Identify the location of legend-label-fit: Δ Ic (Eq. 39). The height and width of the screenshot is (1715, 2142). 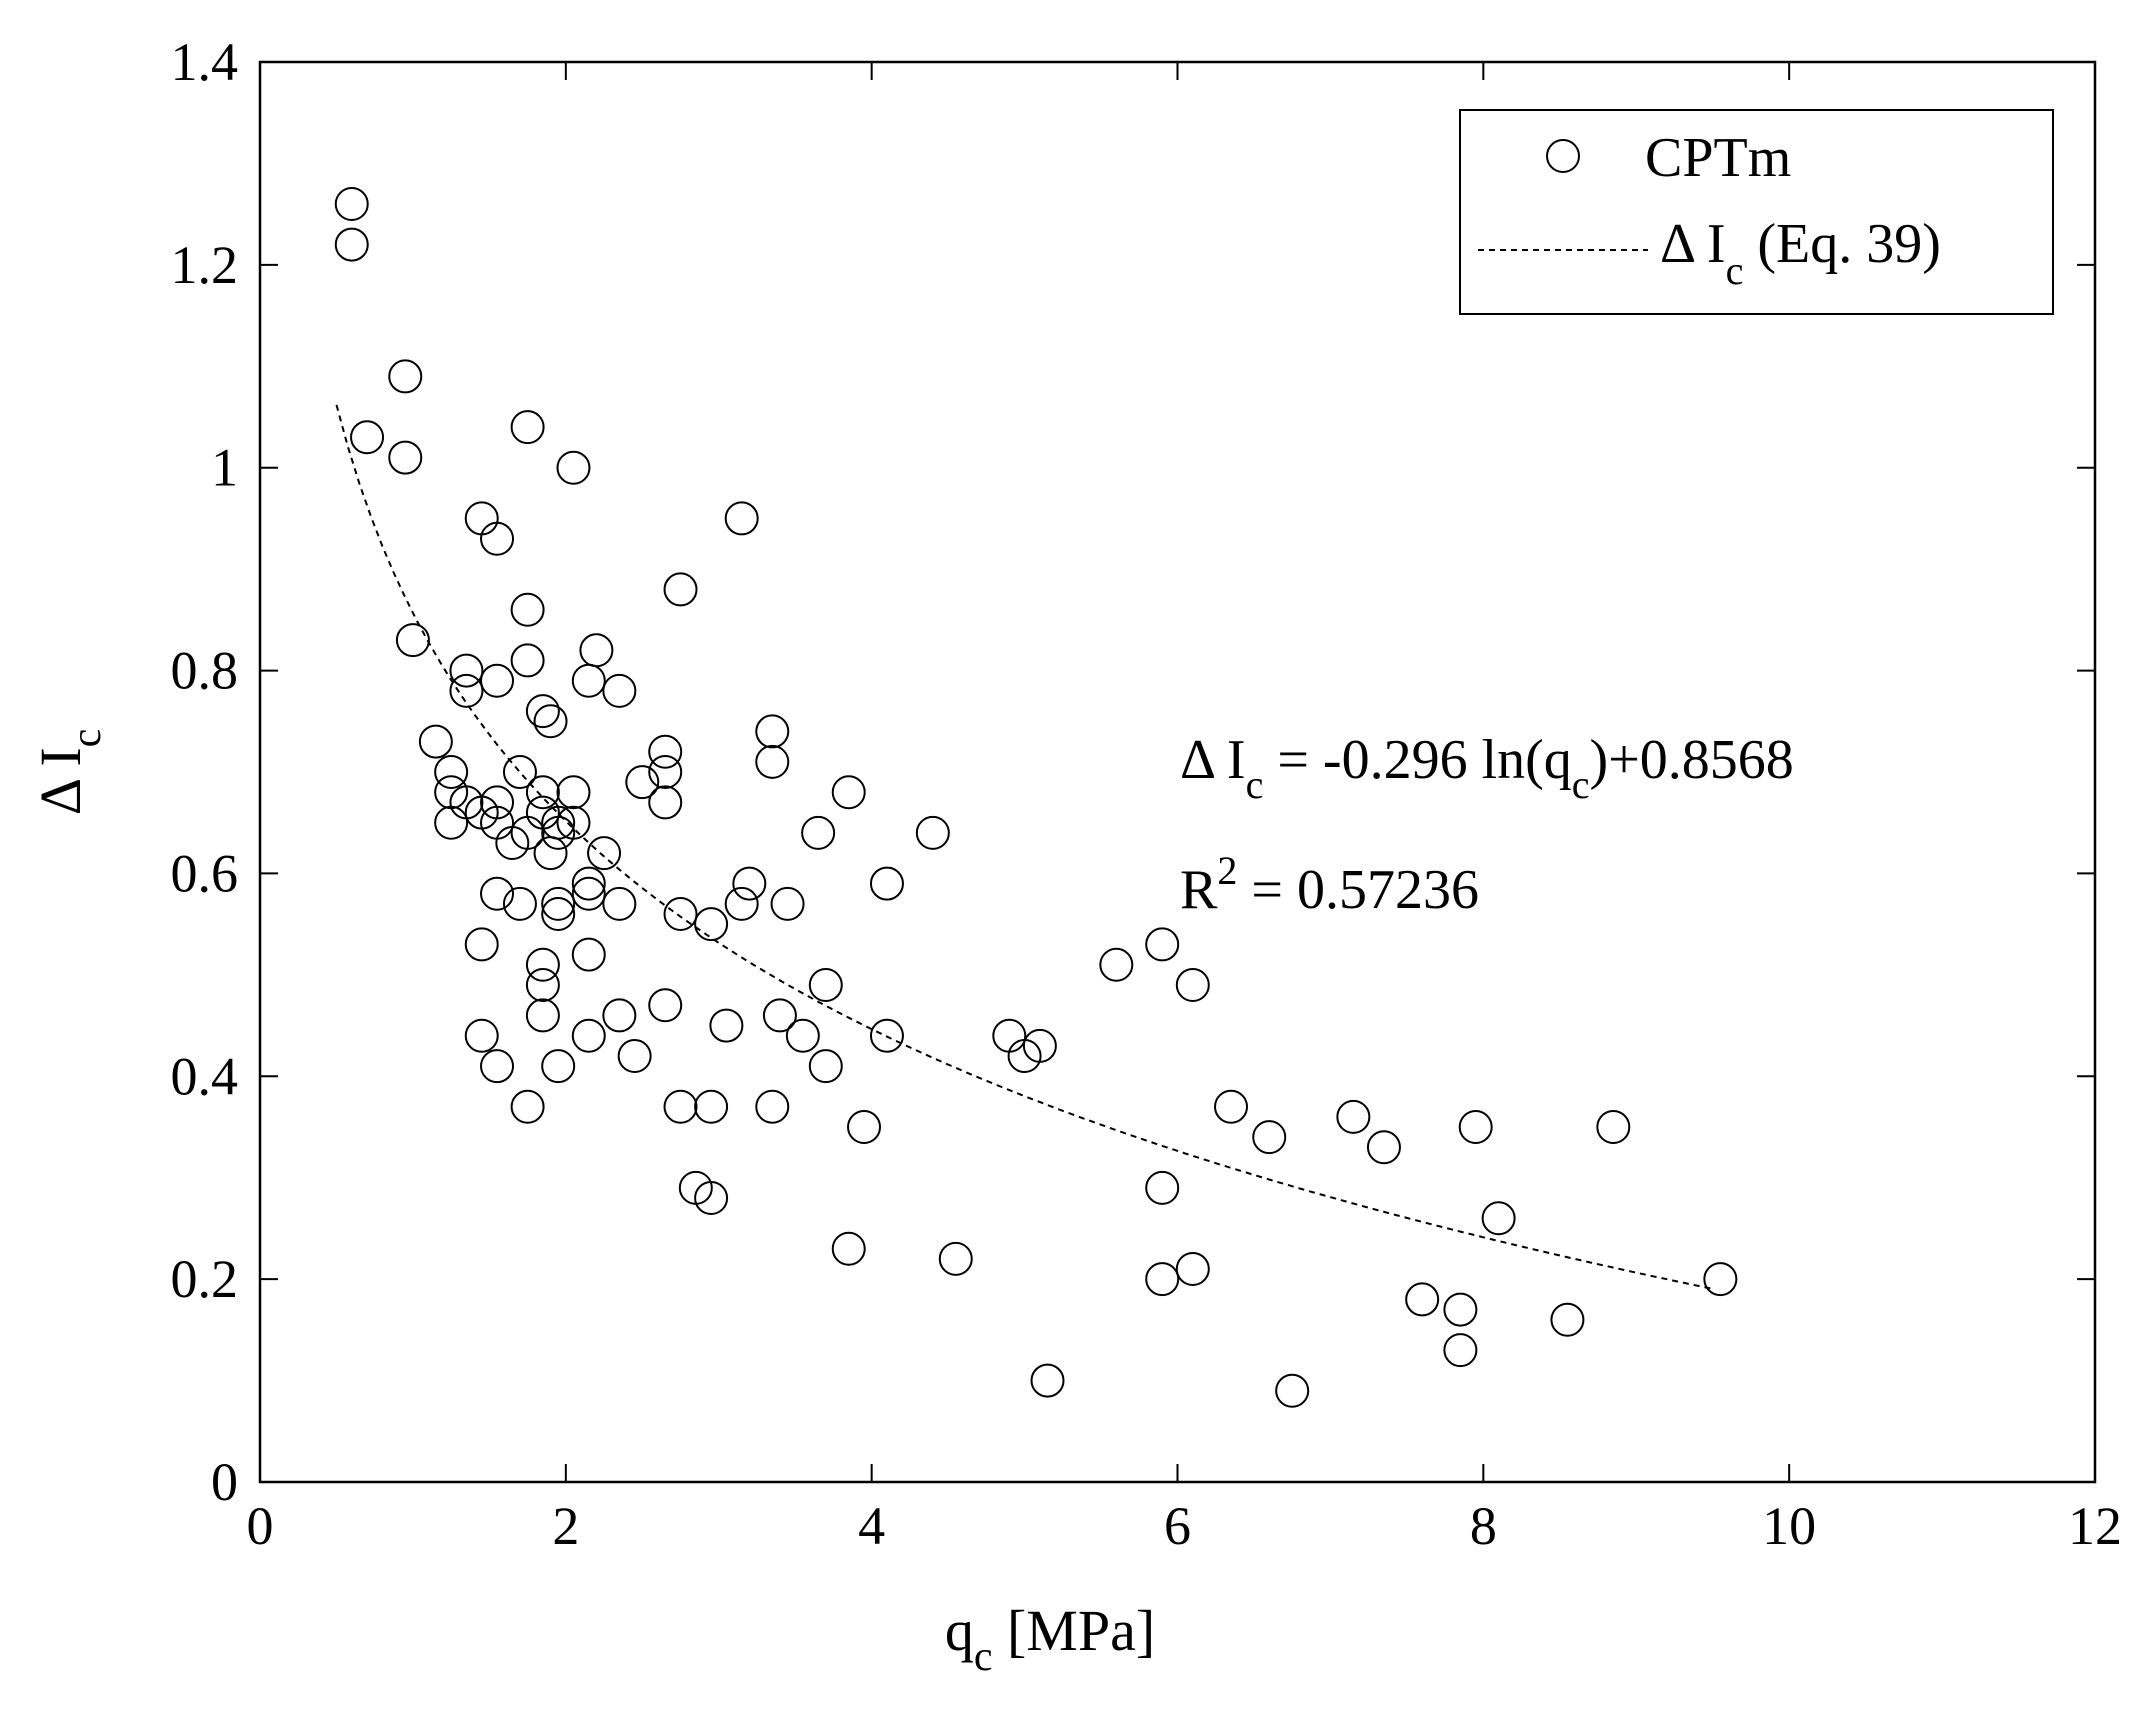
(1800, 253).